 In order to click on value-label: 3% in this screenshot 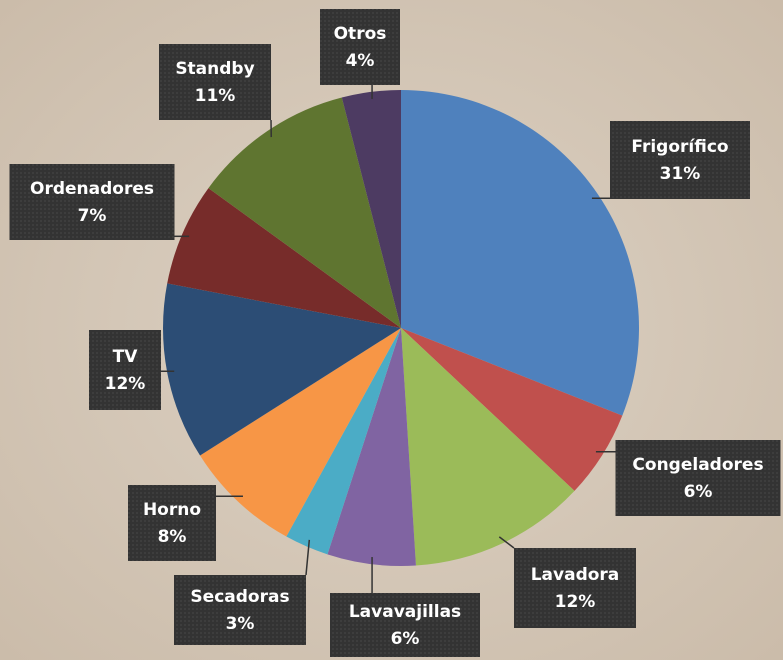, I will do `click(240, 624)`.